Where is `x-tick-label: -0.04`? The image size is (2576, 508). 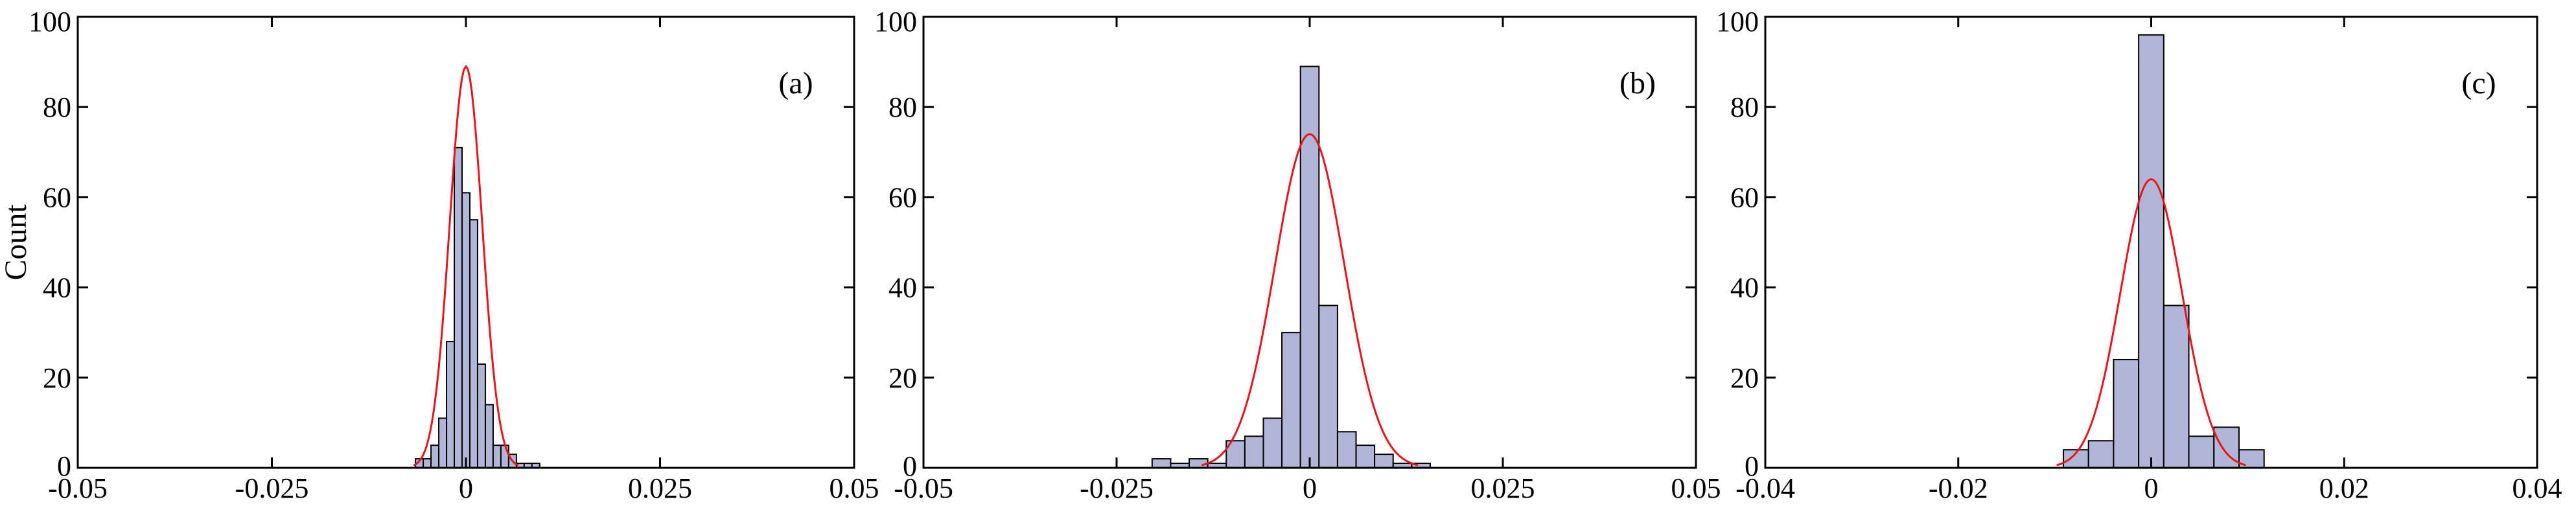
x-tick-label: -0.04 is located at coordinates (1765, 488).